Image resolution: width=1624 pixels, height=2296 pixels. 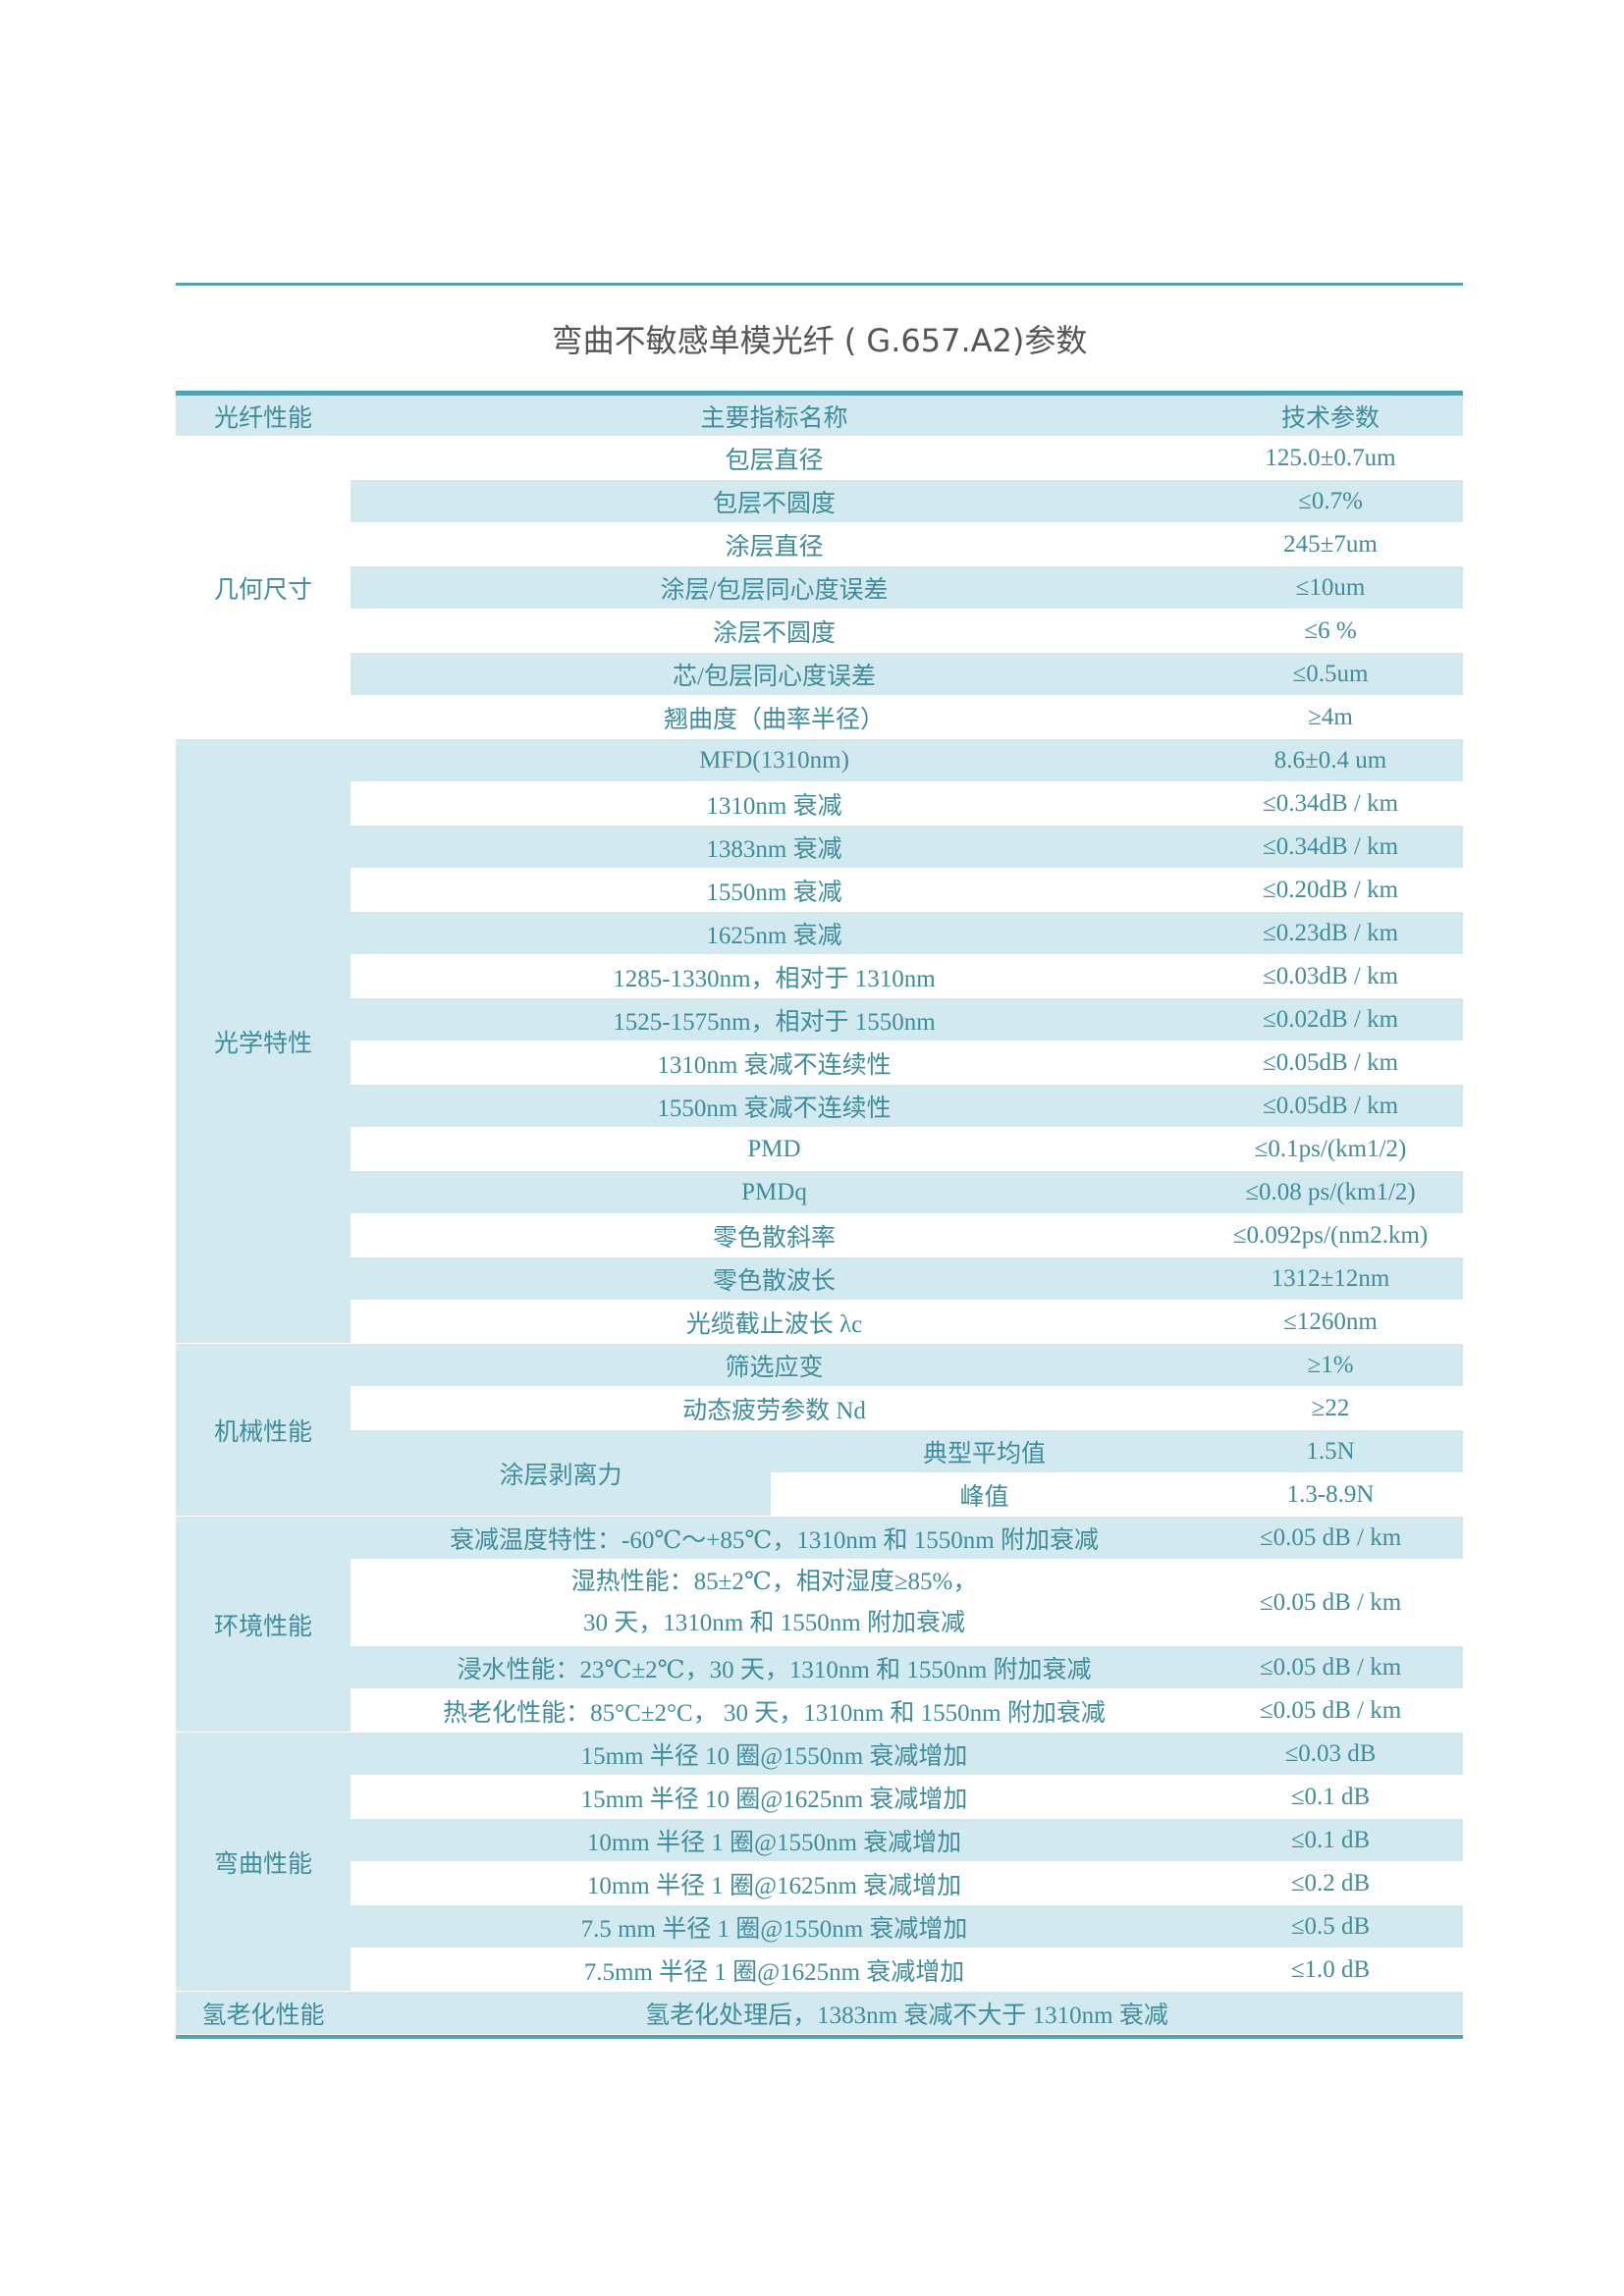 I want to click on table-row: 1285-1330nm，相对于 1310nm ≤0.03dB / km, so click(x=820, y=976).